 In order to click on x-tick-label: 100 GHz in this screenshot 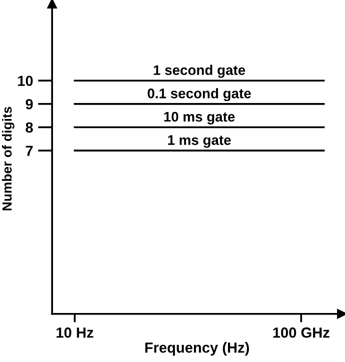, I will do `click(301, 332)`.